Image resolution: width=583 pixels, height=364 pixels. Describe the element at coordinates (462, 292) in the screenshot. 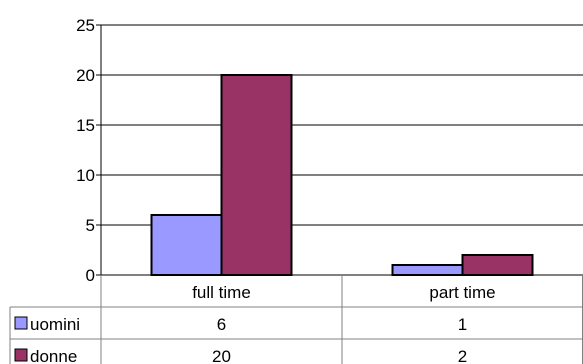

I see `x-tick-label: part time` at that location.